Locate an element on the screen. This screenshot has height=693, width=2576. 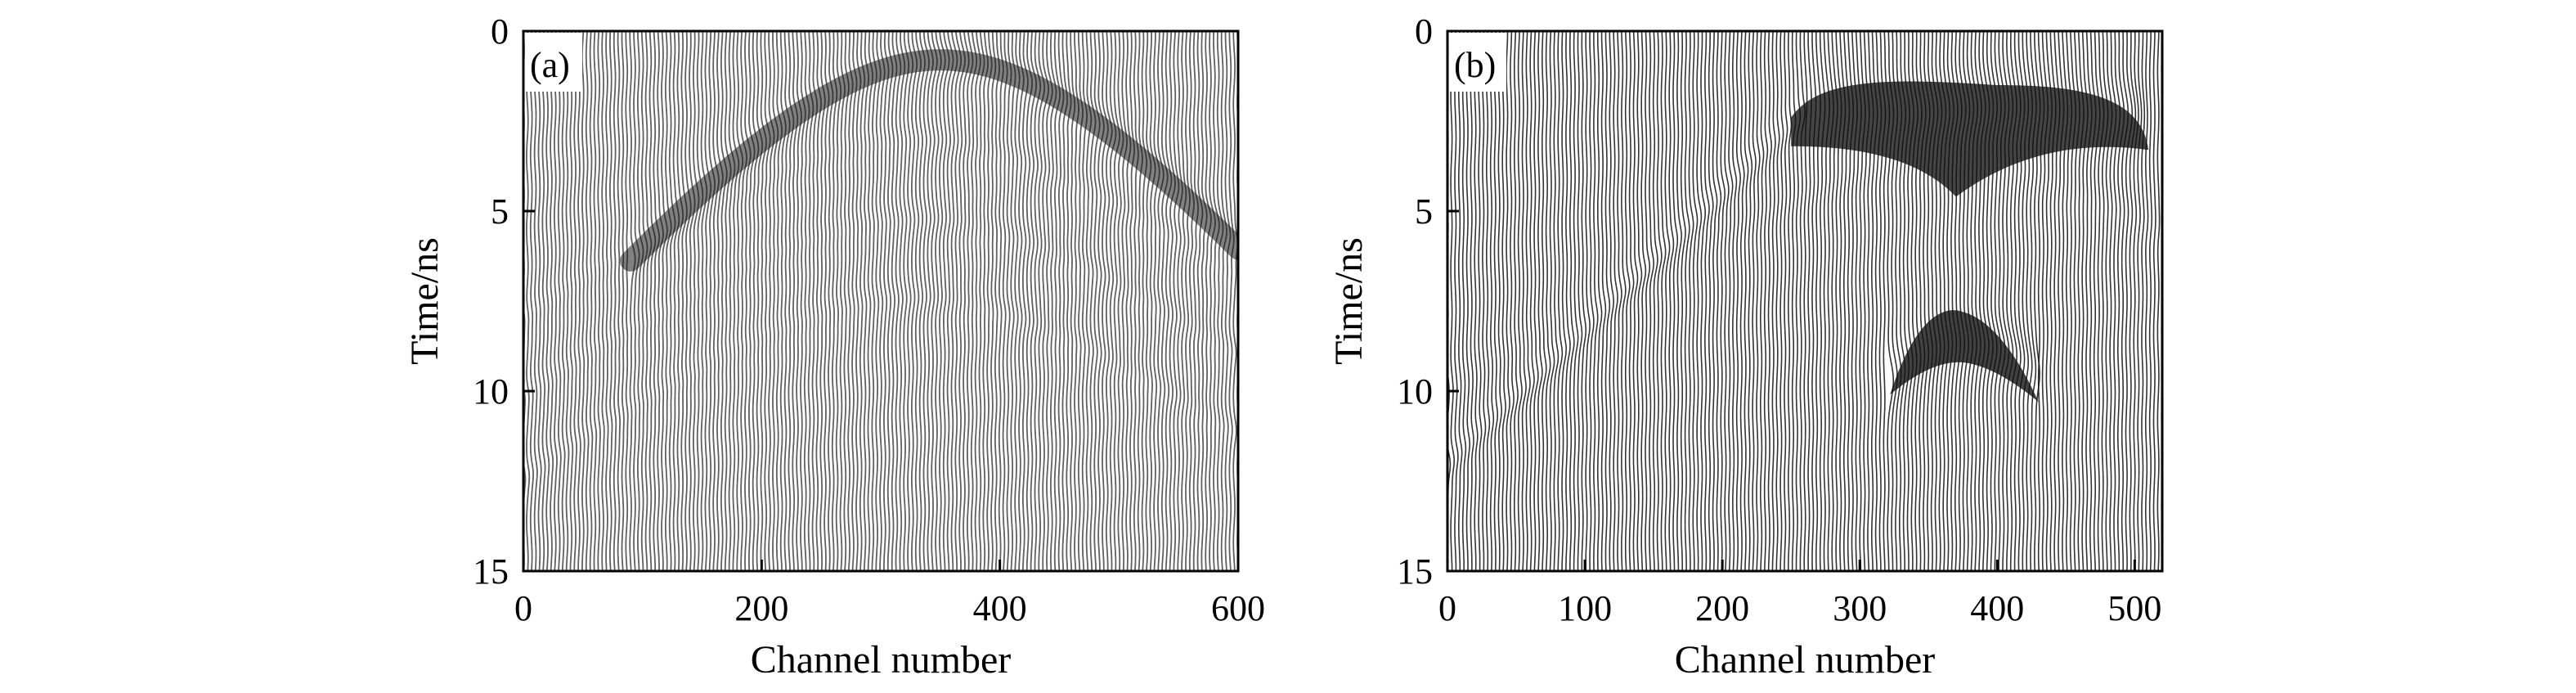
y-tick-label: 15 is located at coordinates (491, 571).